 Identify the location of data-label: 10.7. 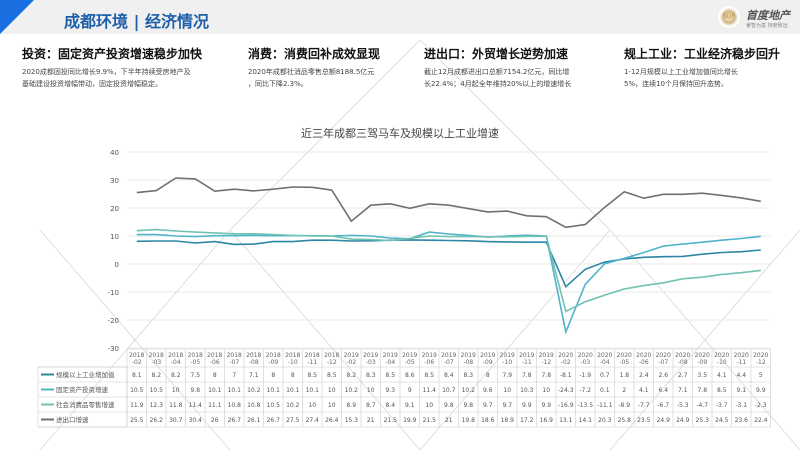
(449, 390).